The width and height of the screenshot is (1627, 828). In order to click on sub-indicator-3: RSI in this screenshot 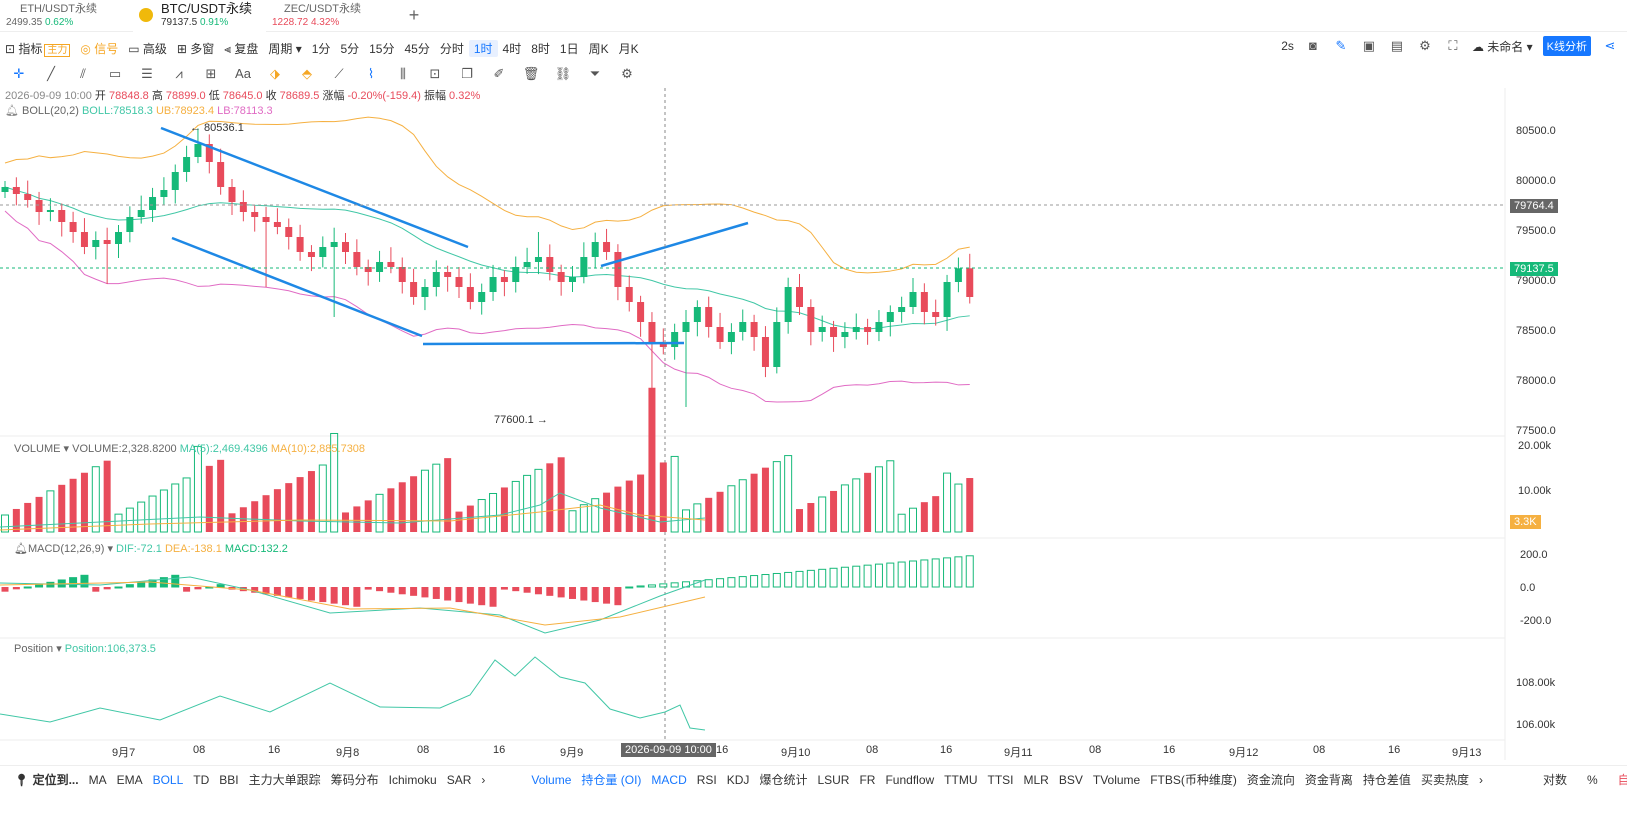, I will do `click(706, 779)`.